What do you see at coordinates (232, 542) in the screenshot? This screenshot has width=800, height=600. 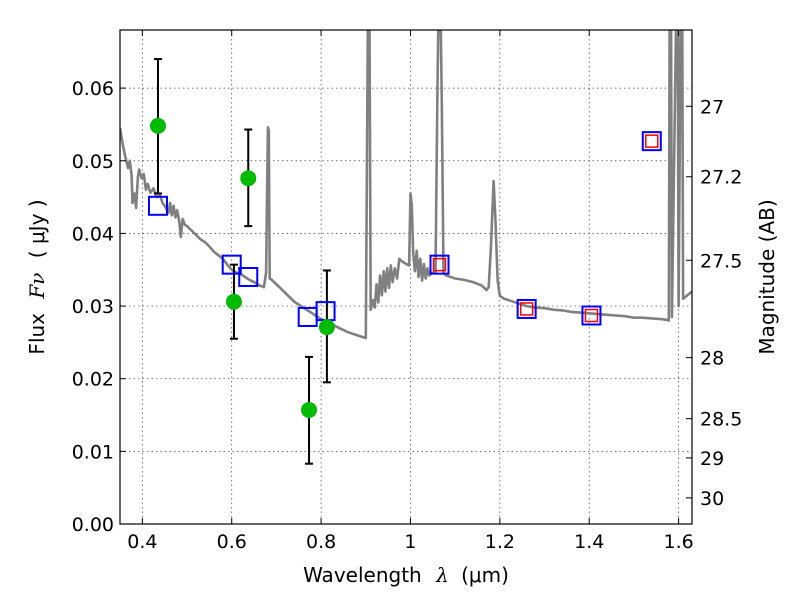 I see `x-tick-label: 0.6` at bounding box center [232, 542].